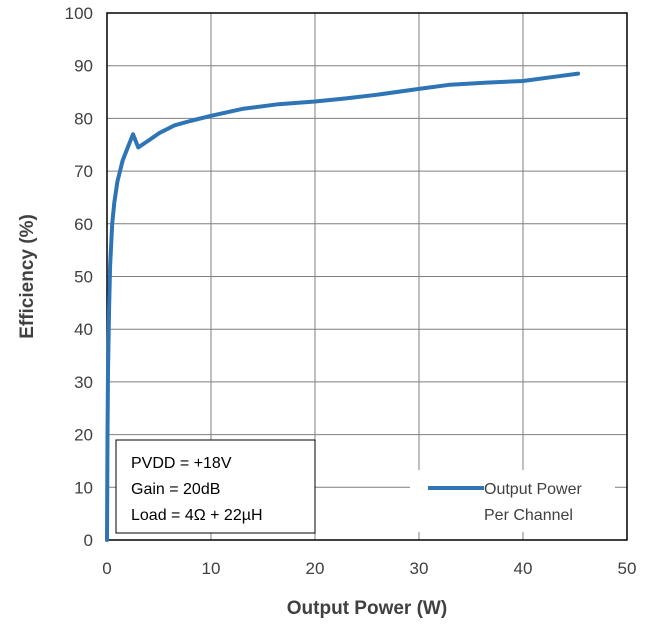 Image resolution: width=656 pixels, height=625 pixels. I want to click on annotation-load: Load = 4Ω + 22µH, so click(197, 515).